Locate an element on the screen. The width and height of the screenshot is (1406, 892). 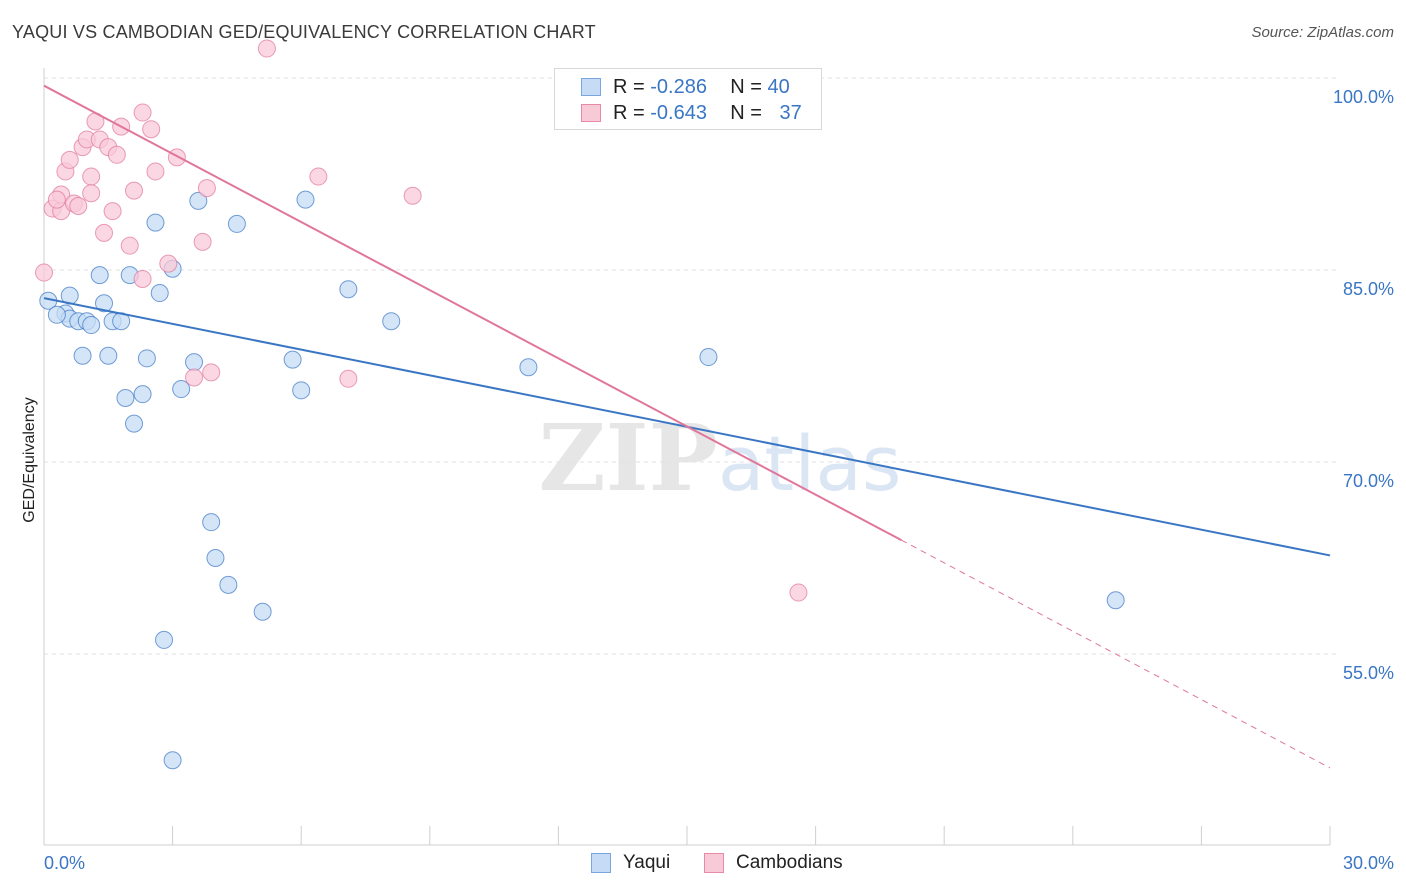
source-label: Source: ZipAtlas.com is located at coordinates (1322, 32).